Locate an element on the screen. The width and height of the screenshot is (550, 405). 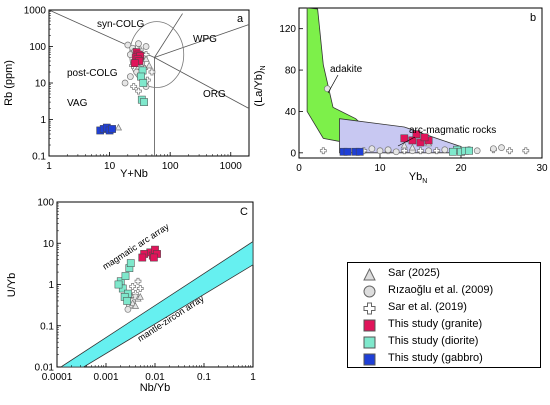
legend-label: Sar et al. (2019) is located at coordinates (427, 307).